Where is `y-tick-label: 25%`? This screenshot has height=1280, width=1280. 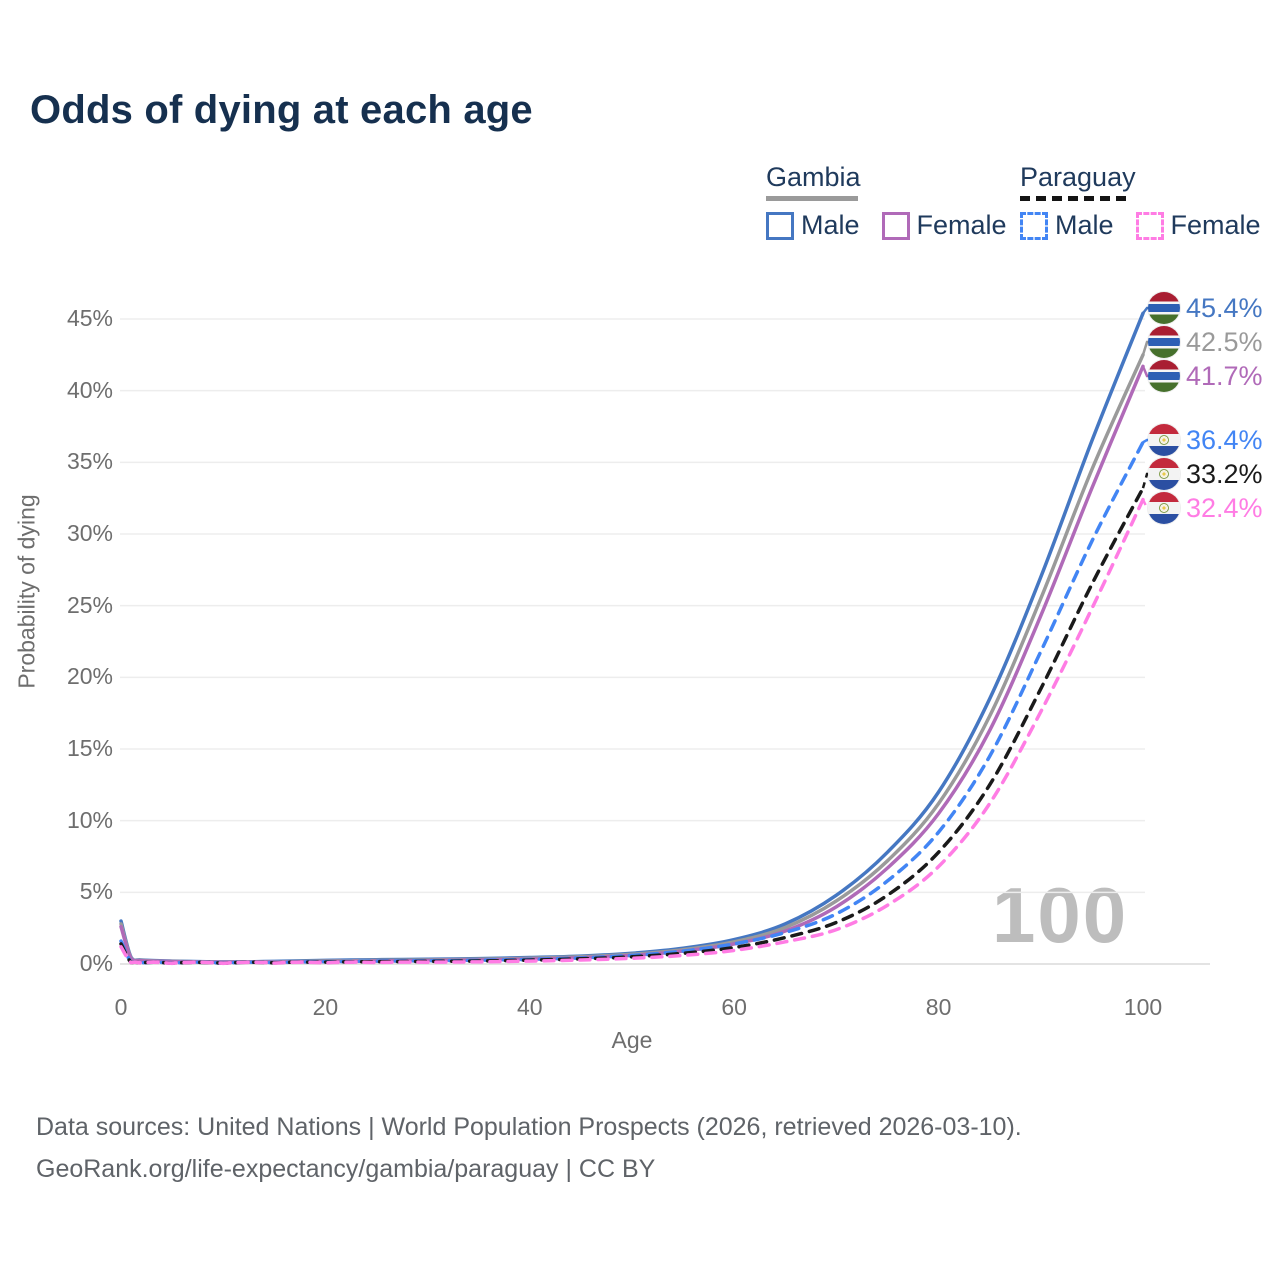 y-tick-label: 25% is located at coordinates (89, 604).